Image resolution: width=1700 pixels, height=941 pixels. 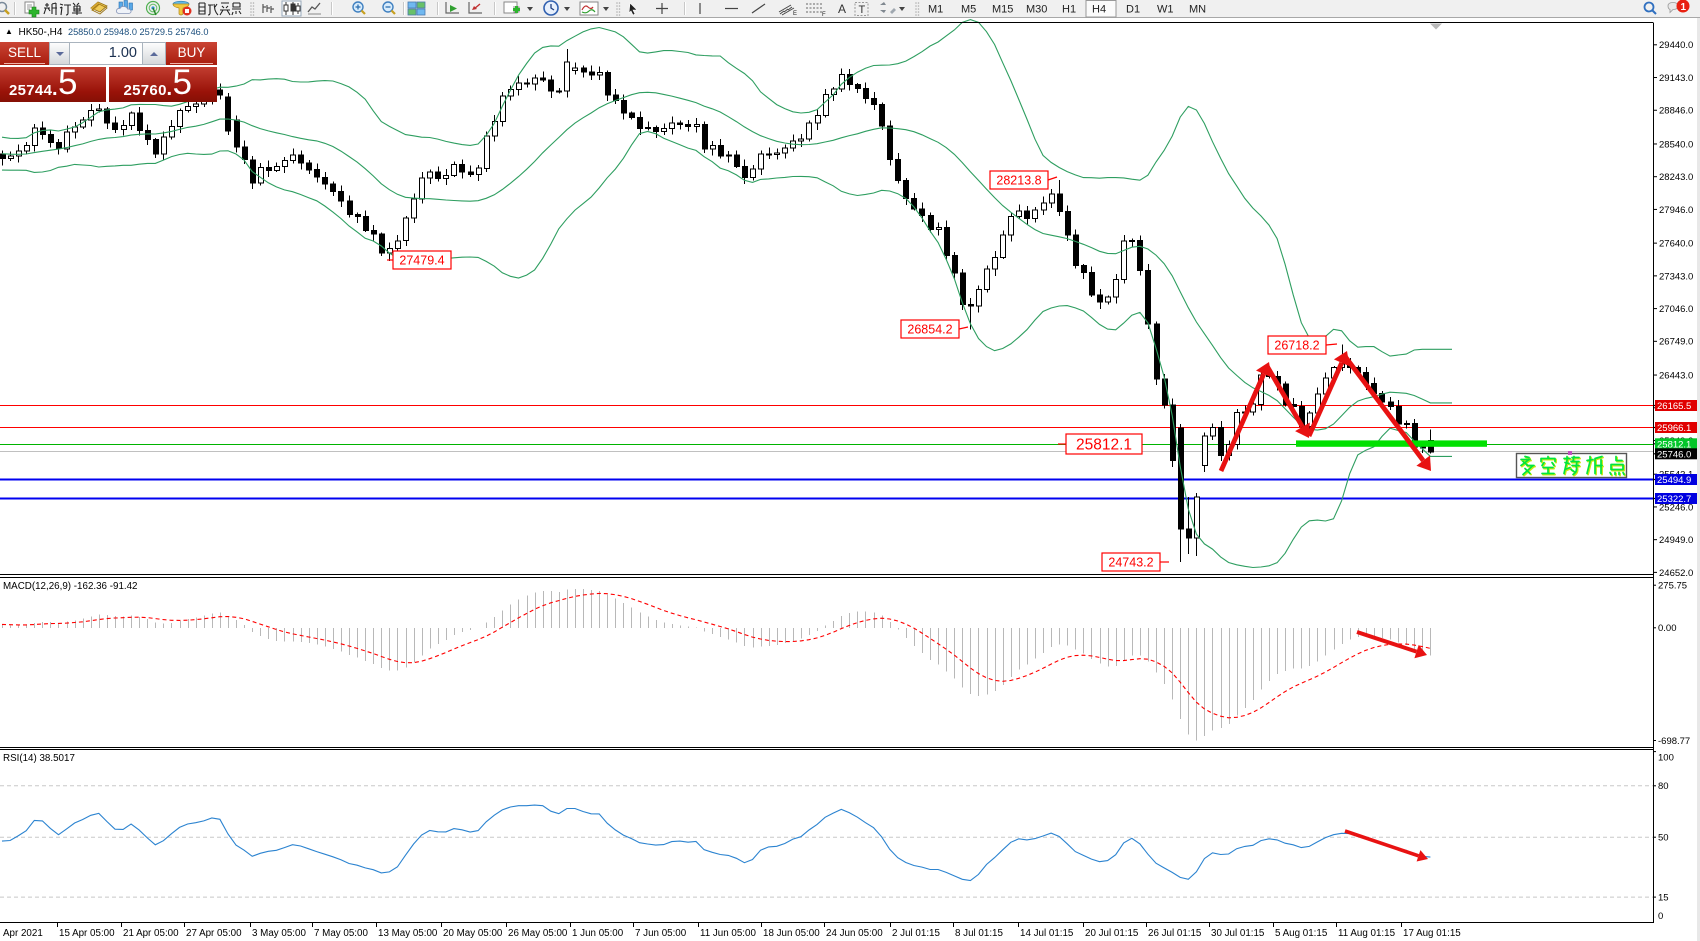 What do you see at coordinates (341, 933) in the screenshot?
I see `svg-text: 7 May 05:00` at bounding box center [341, 933].